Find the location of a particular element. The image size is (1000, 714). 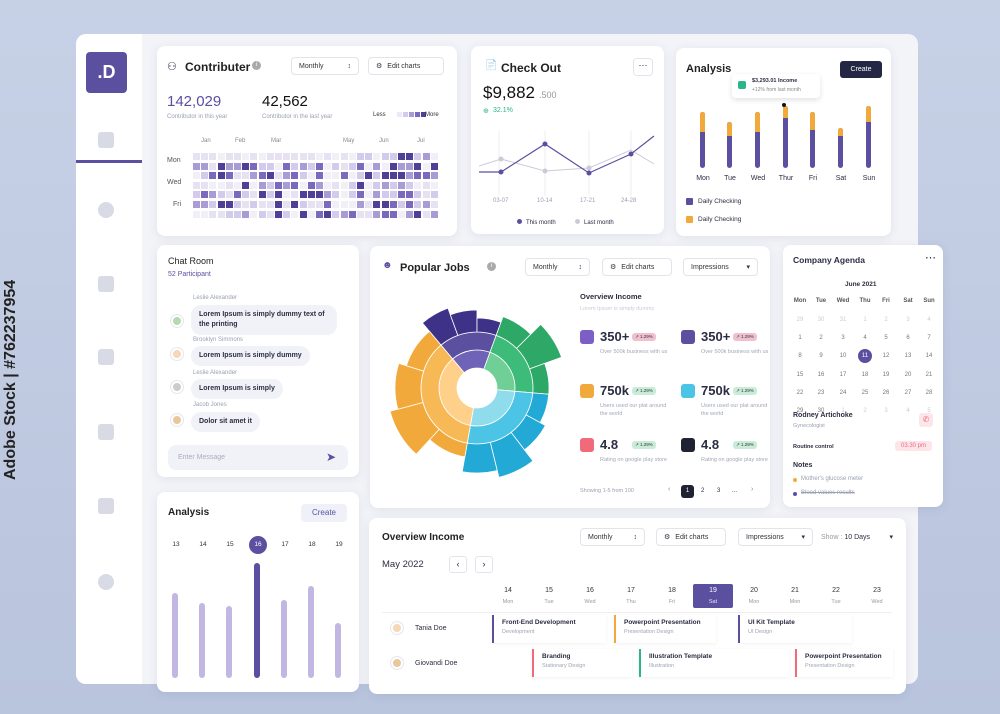

grid-icon is located at coordinates (106, 357).